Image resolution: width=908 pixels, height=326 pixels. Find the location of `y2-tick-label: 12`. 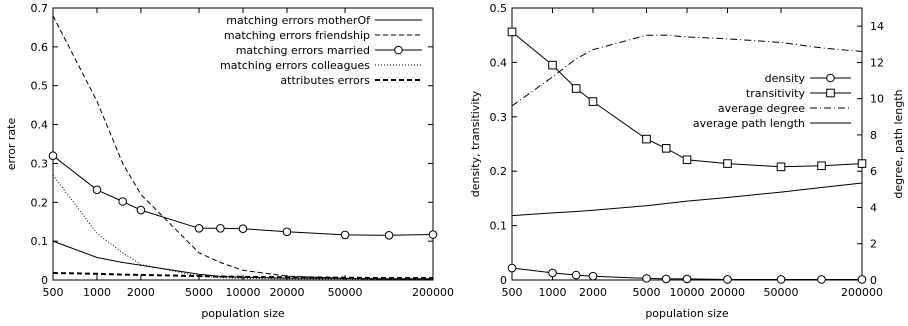

y2-tick-label: 12 is located at coordinates (877, 62).